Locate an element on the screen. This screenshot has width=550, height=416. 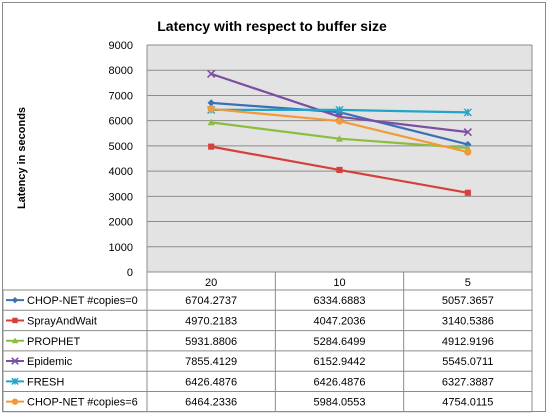
table-value-cell: 4047.2036 is located at coordinates (340, 321).